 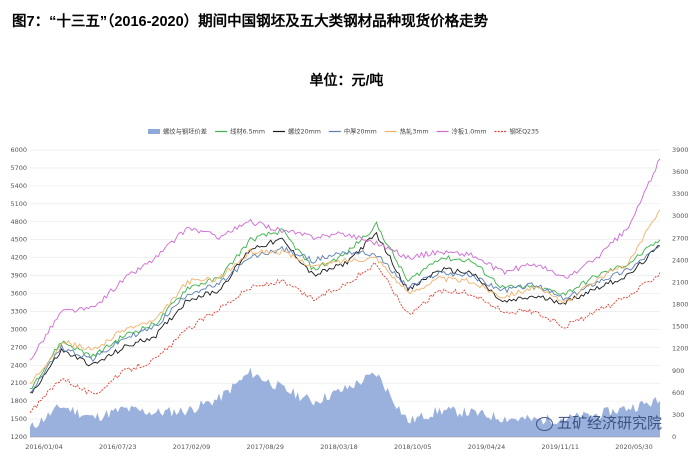 I want to click on wechat-icon, so click(x=544, y=424).